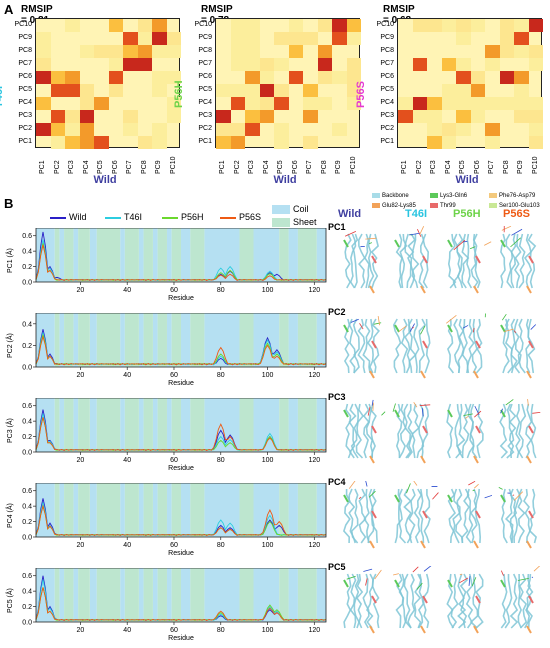  I want to click on legend-t46i: T46I, so click(123, 217).